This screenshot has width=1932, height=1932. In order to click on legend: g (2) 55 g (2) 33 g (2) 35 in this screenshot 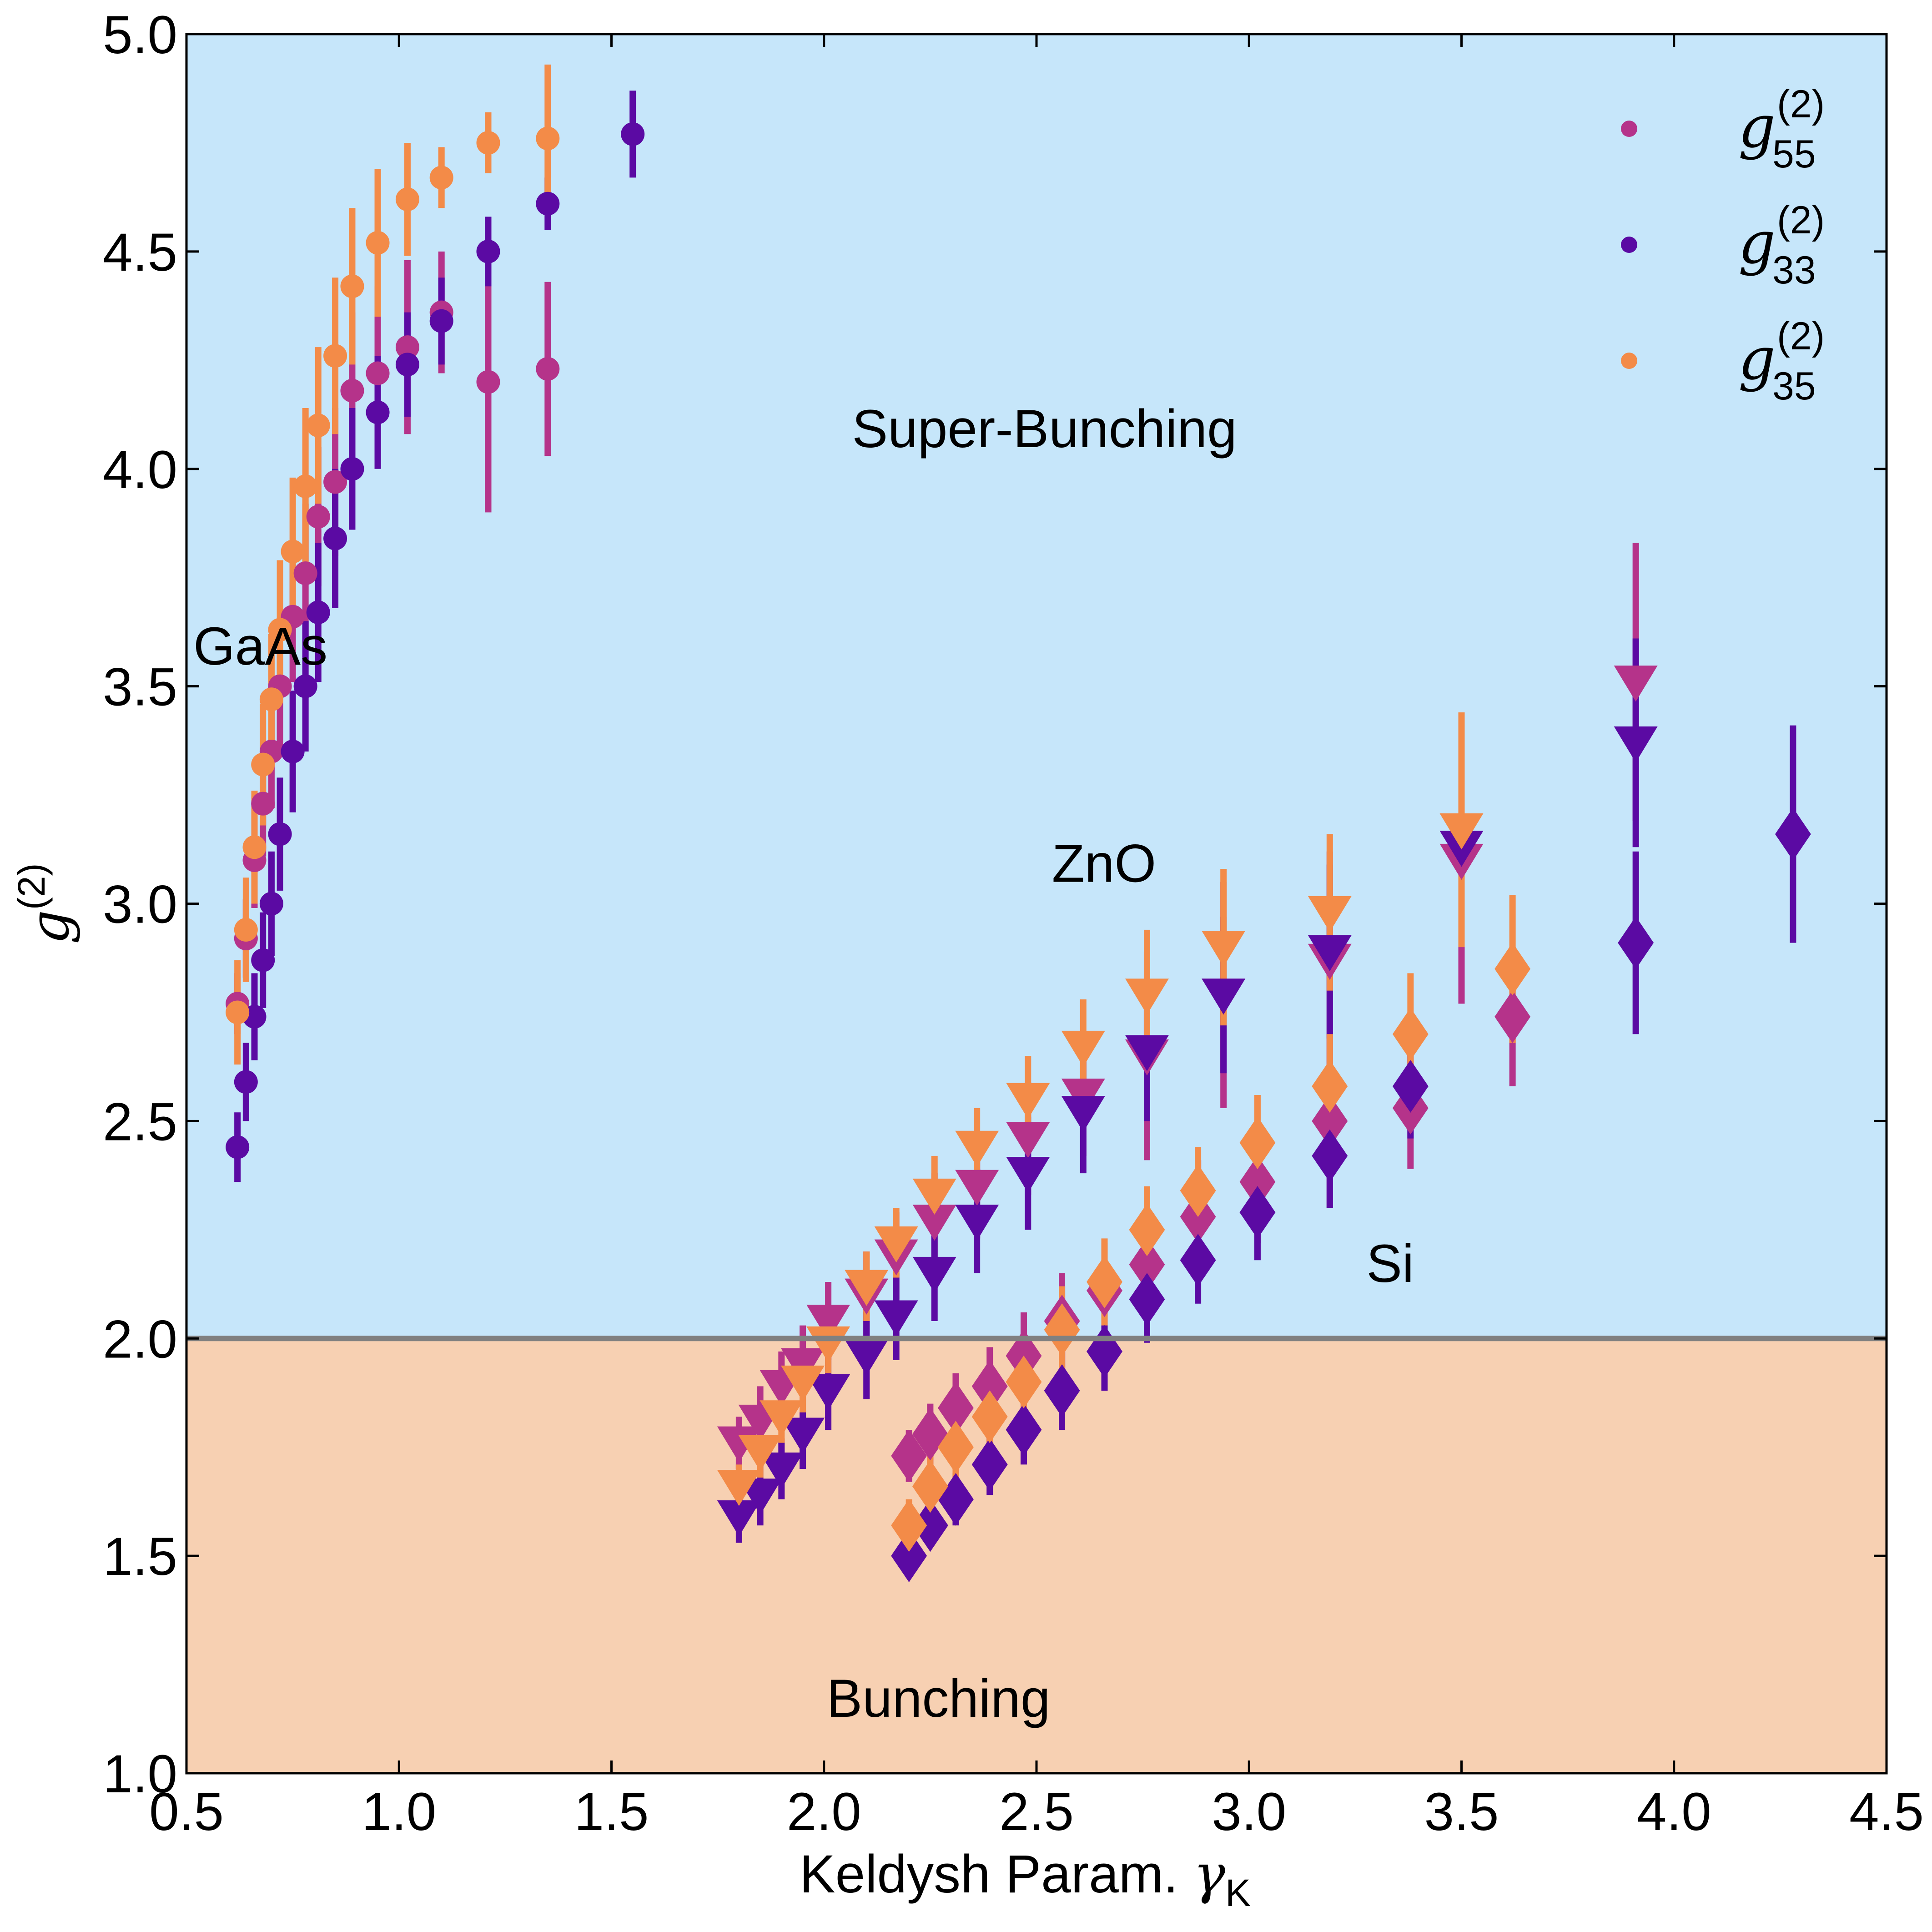, I will do `click(1723, 245)`.